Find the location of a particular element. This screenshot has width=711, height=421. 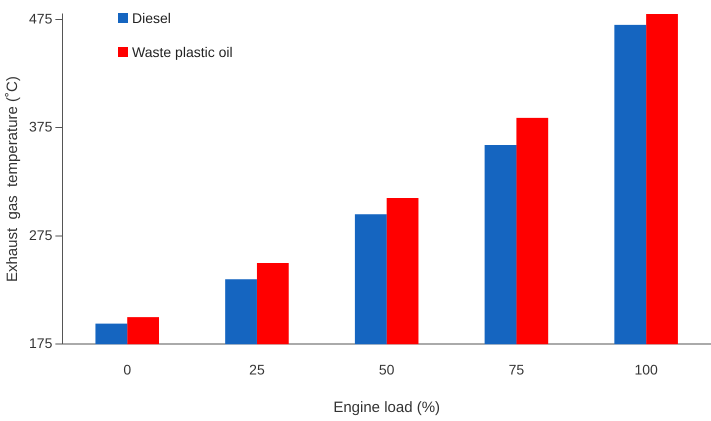

x-tick-label: 75 is located at coordinates (516, 369).